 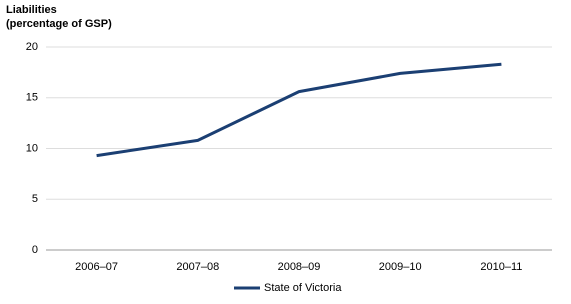 I want to click on y-axis-label: Liabilities, so click(x=31, y=10).